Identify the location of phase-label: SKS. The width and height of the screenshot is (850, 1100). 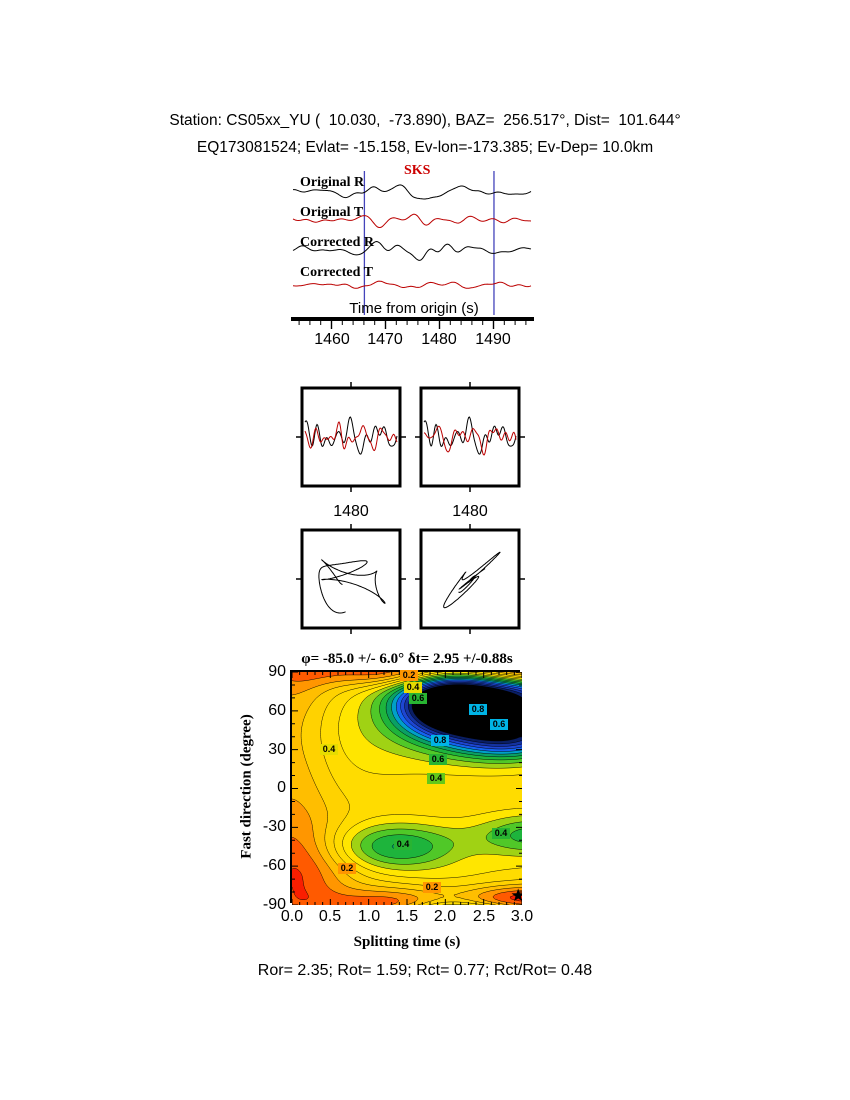
(417, 170).